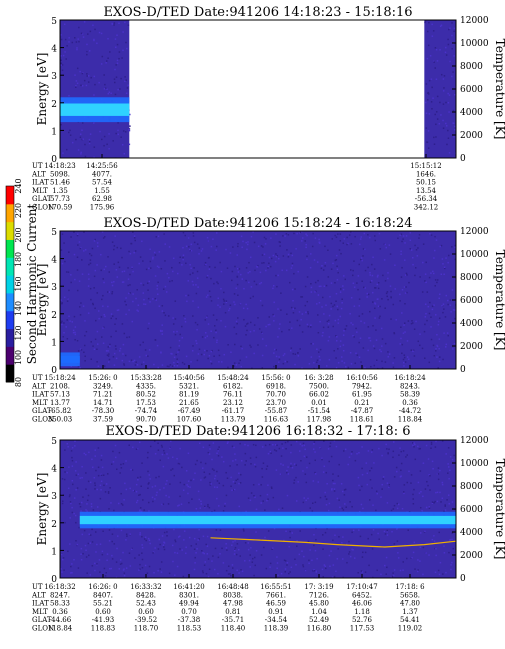 This screenshot has width=505, height=649. What do you see at coordinates (18, 210) in the screenshot?
I see `colorbar-tick-label: 220` at bounding box center [18, 210].